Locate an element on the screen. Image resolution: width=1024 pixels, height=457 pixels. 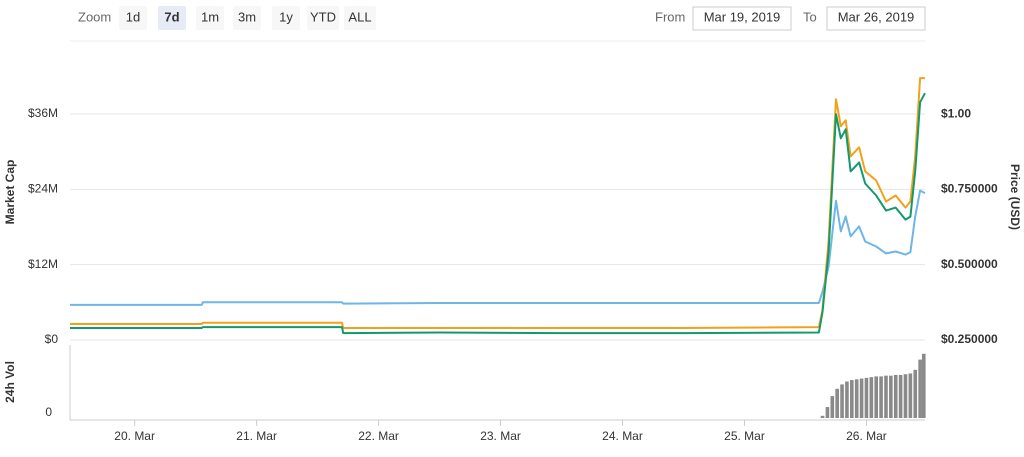
zoom-label: Zoom is located at coordinates (94, 16).